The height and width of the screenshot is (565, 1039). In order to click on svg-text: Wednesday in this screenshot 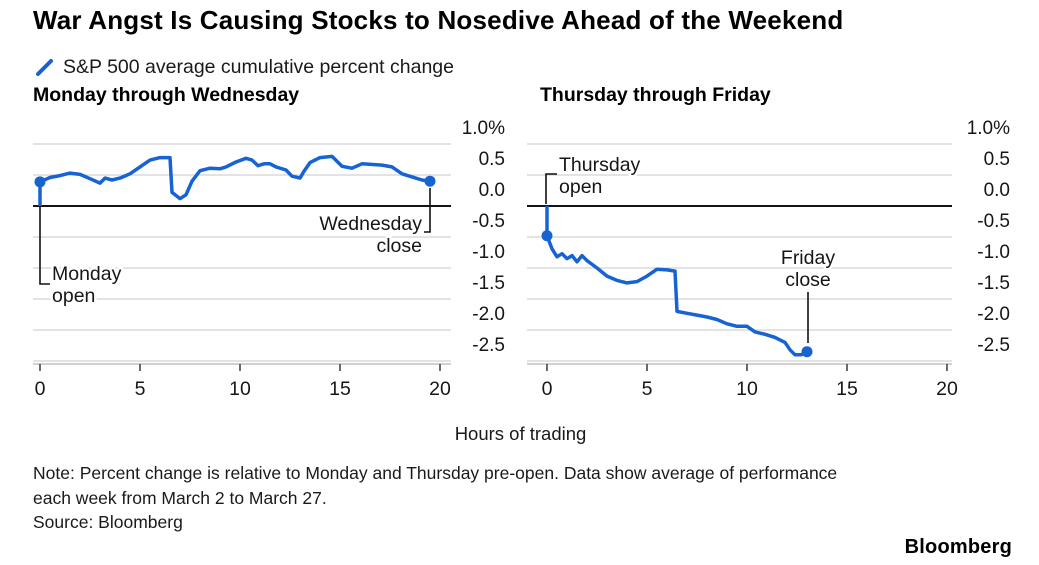, I will do `click(370, 224)`.